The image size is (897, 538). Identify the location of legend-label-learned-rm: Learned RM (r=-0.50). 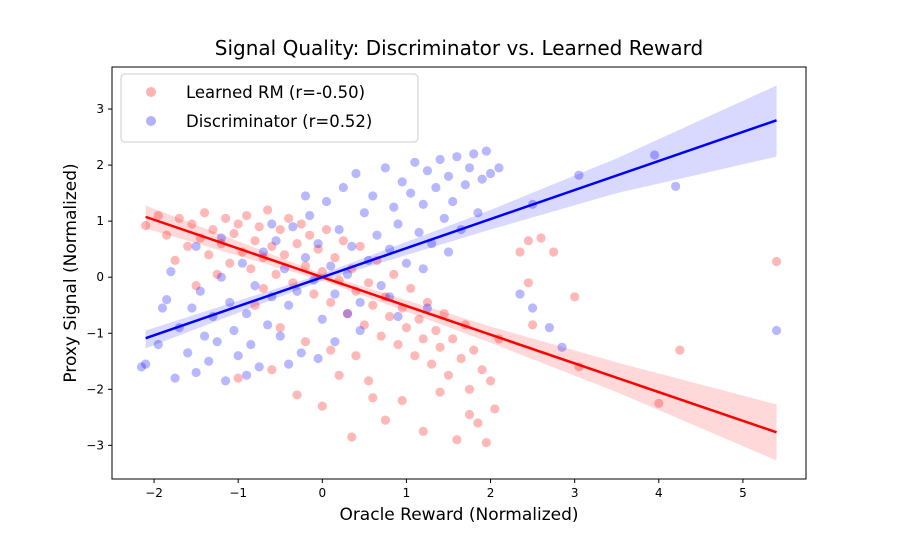
(275, 92).